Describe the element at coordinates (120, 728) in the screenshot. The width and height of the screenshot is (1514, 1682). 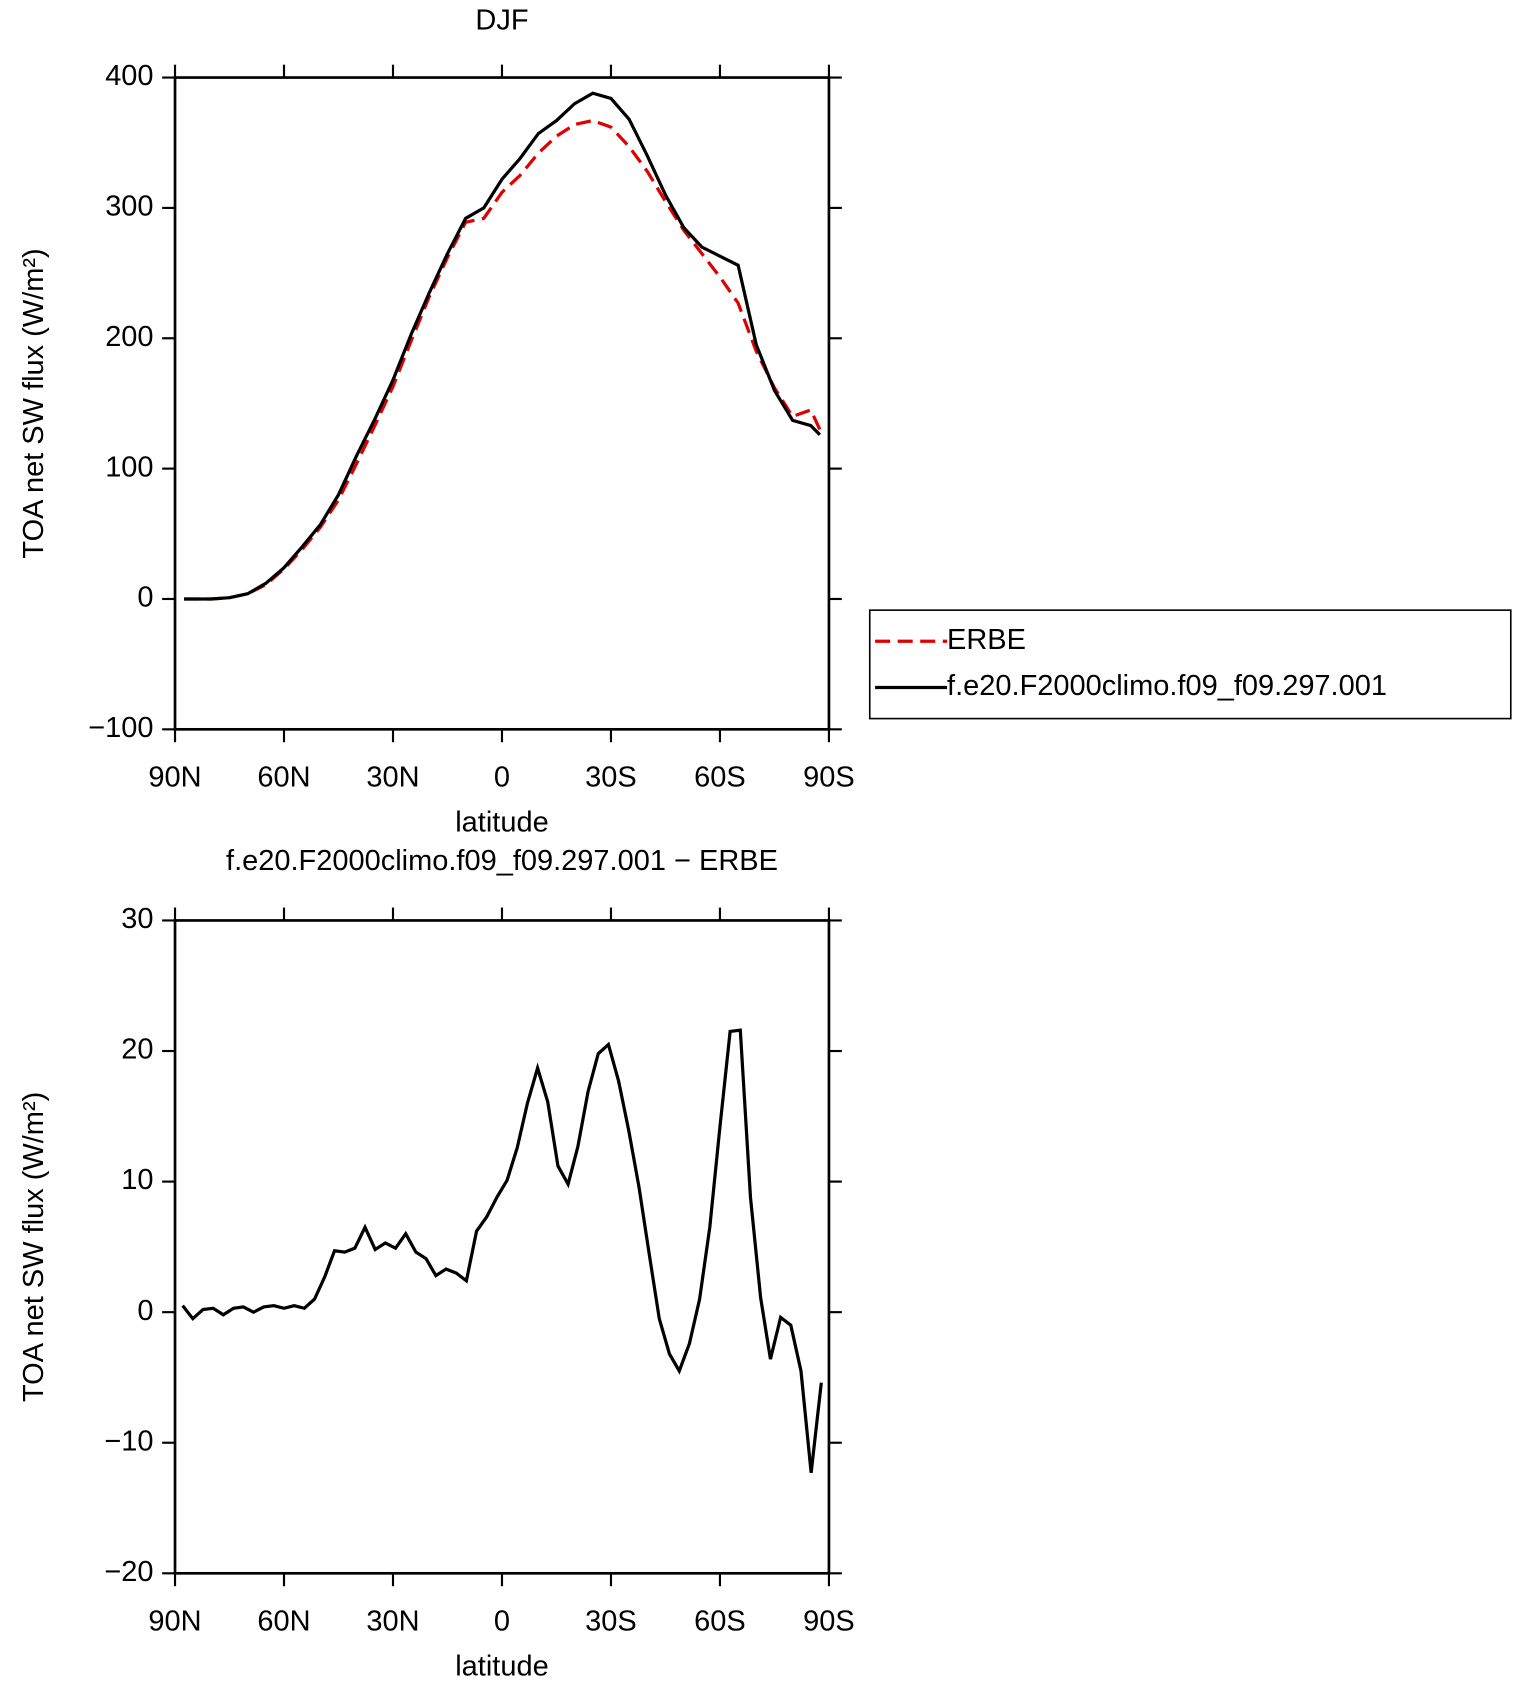
I see `y-tick-label: −100` at that location.